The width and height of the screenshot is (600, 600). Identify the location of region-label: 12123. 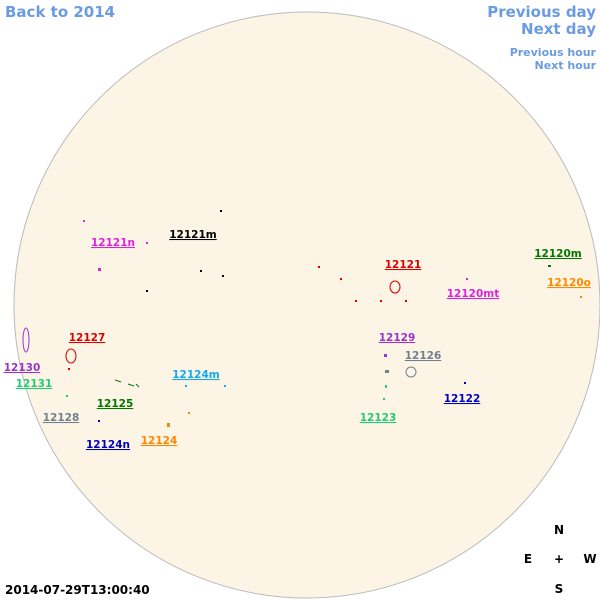
(378, 418).